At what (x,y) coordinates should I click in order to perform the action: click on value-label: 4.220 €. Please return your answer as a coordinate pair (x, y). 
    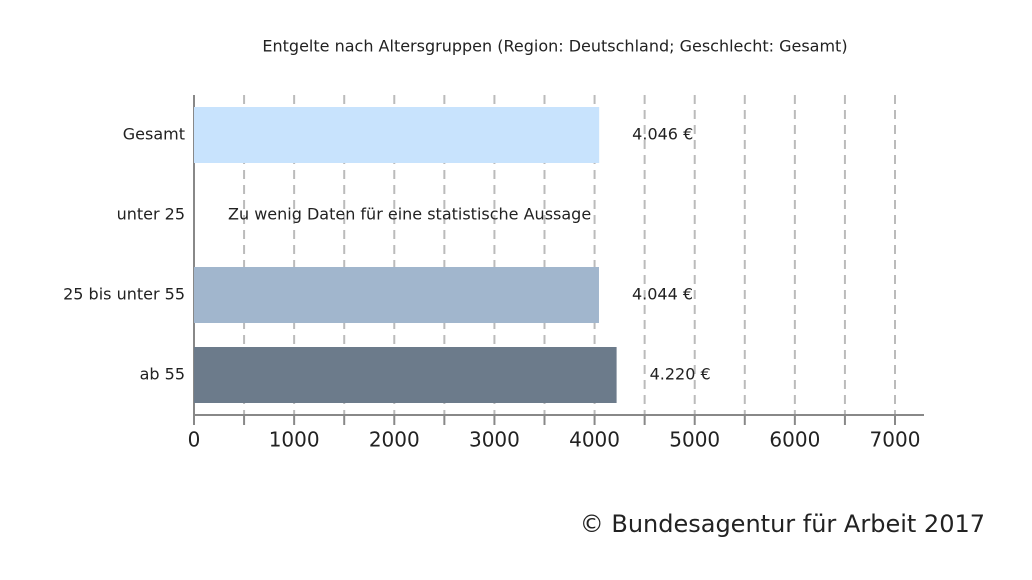
    Looking at the image, I should click on (680, 374).